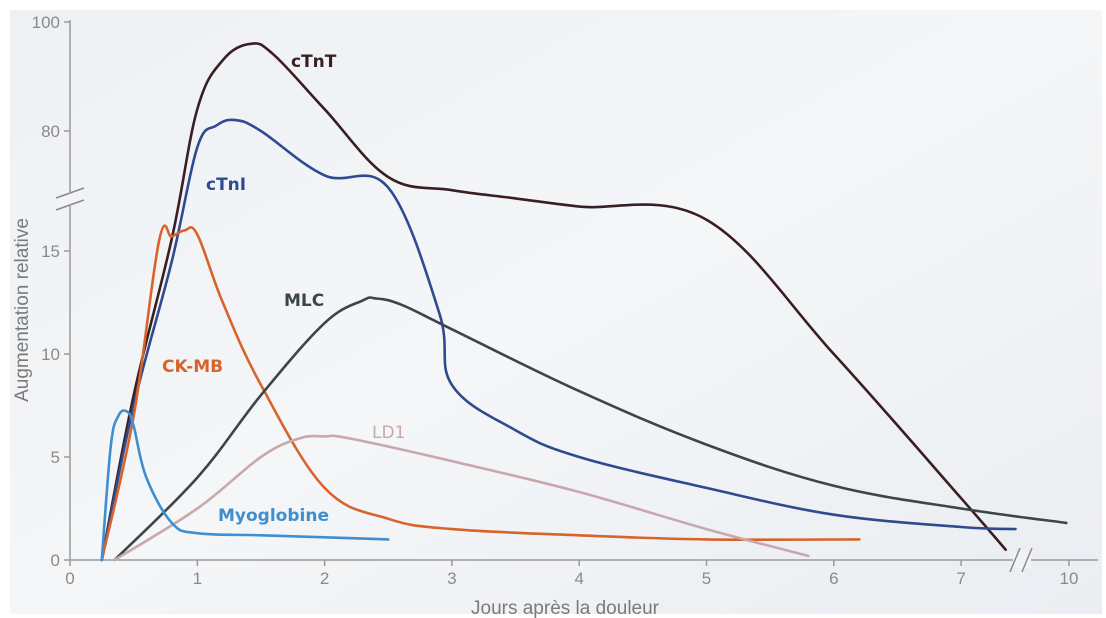  I want to click on x-ticks: 0 1 2 3 4 5 6 7 10, so click(571, 574).